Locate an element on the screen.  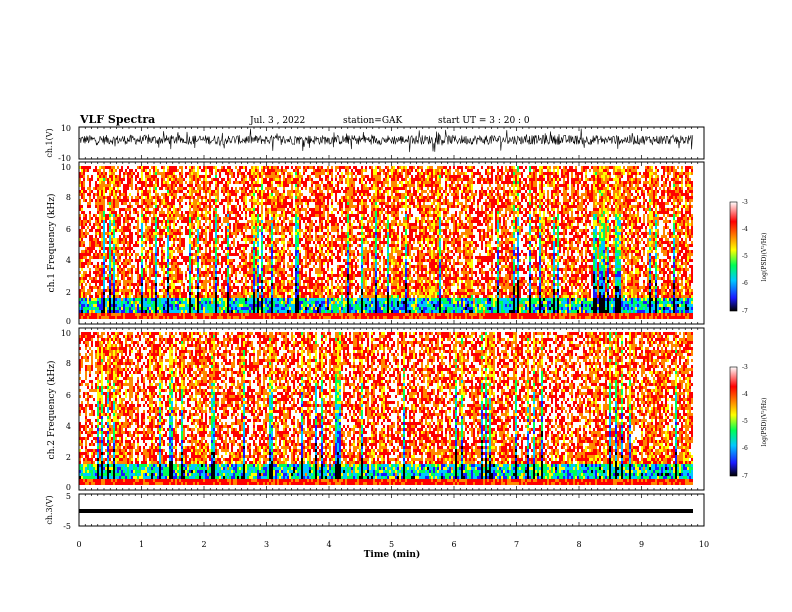
ch1-colorbar-gradient is located at coordinates (733, 256).